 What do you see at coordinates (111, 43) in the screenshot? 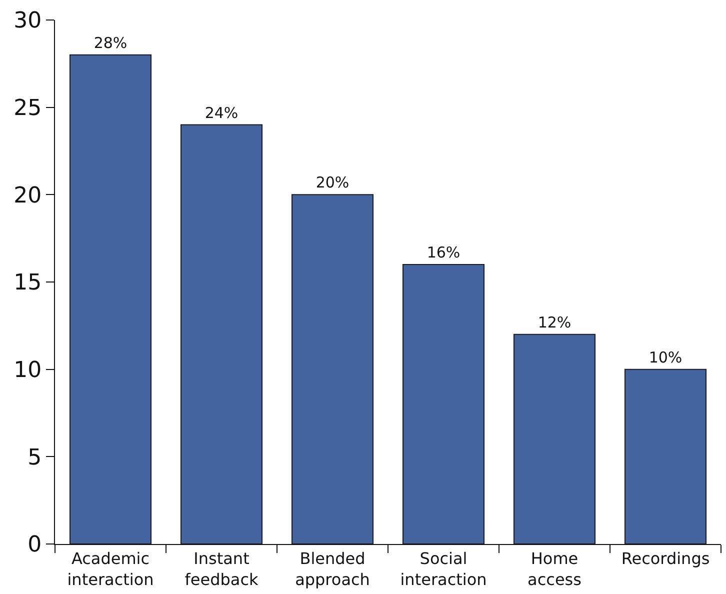
I see `data-label: 28%` at bounding box center [111, 43].